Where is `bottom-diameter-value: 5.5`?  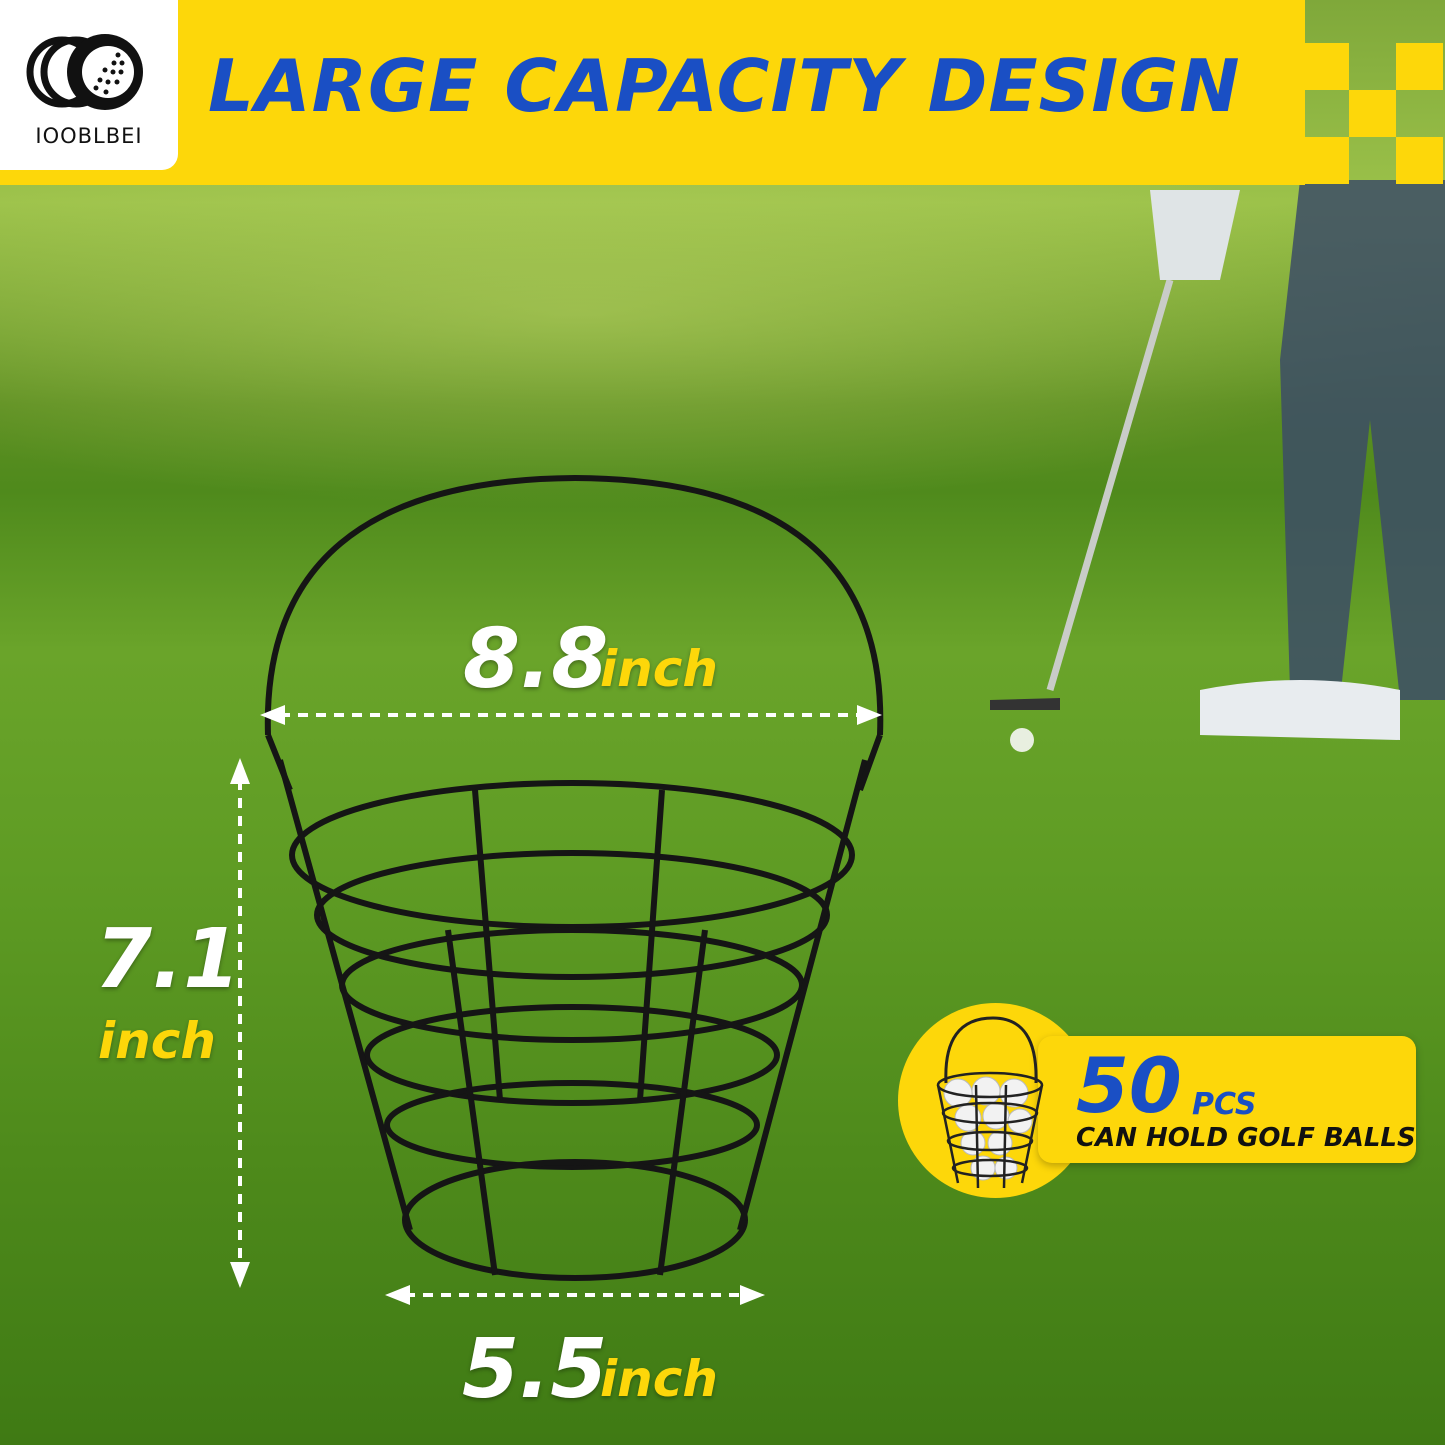 bottom-diameter-value: 5.5 is located at coordinates (535, 1369).